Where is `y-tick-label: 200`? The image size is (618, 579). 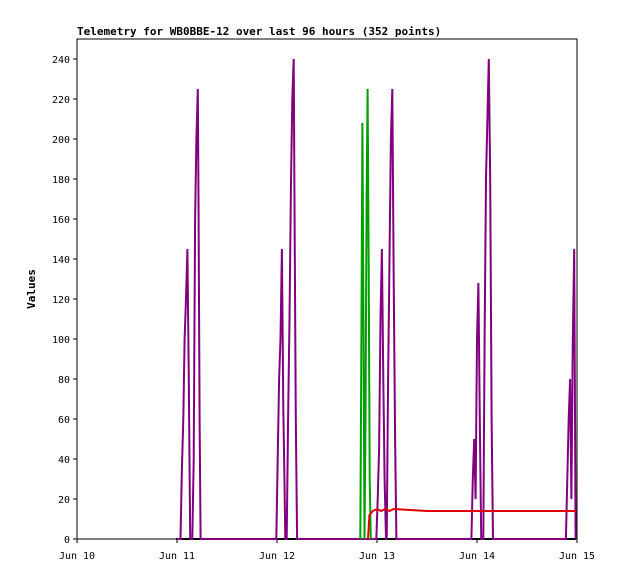 y-tick-label: 200 is located at coordinates (61, 140).